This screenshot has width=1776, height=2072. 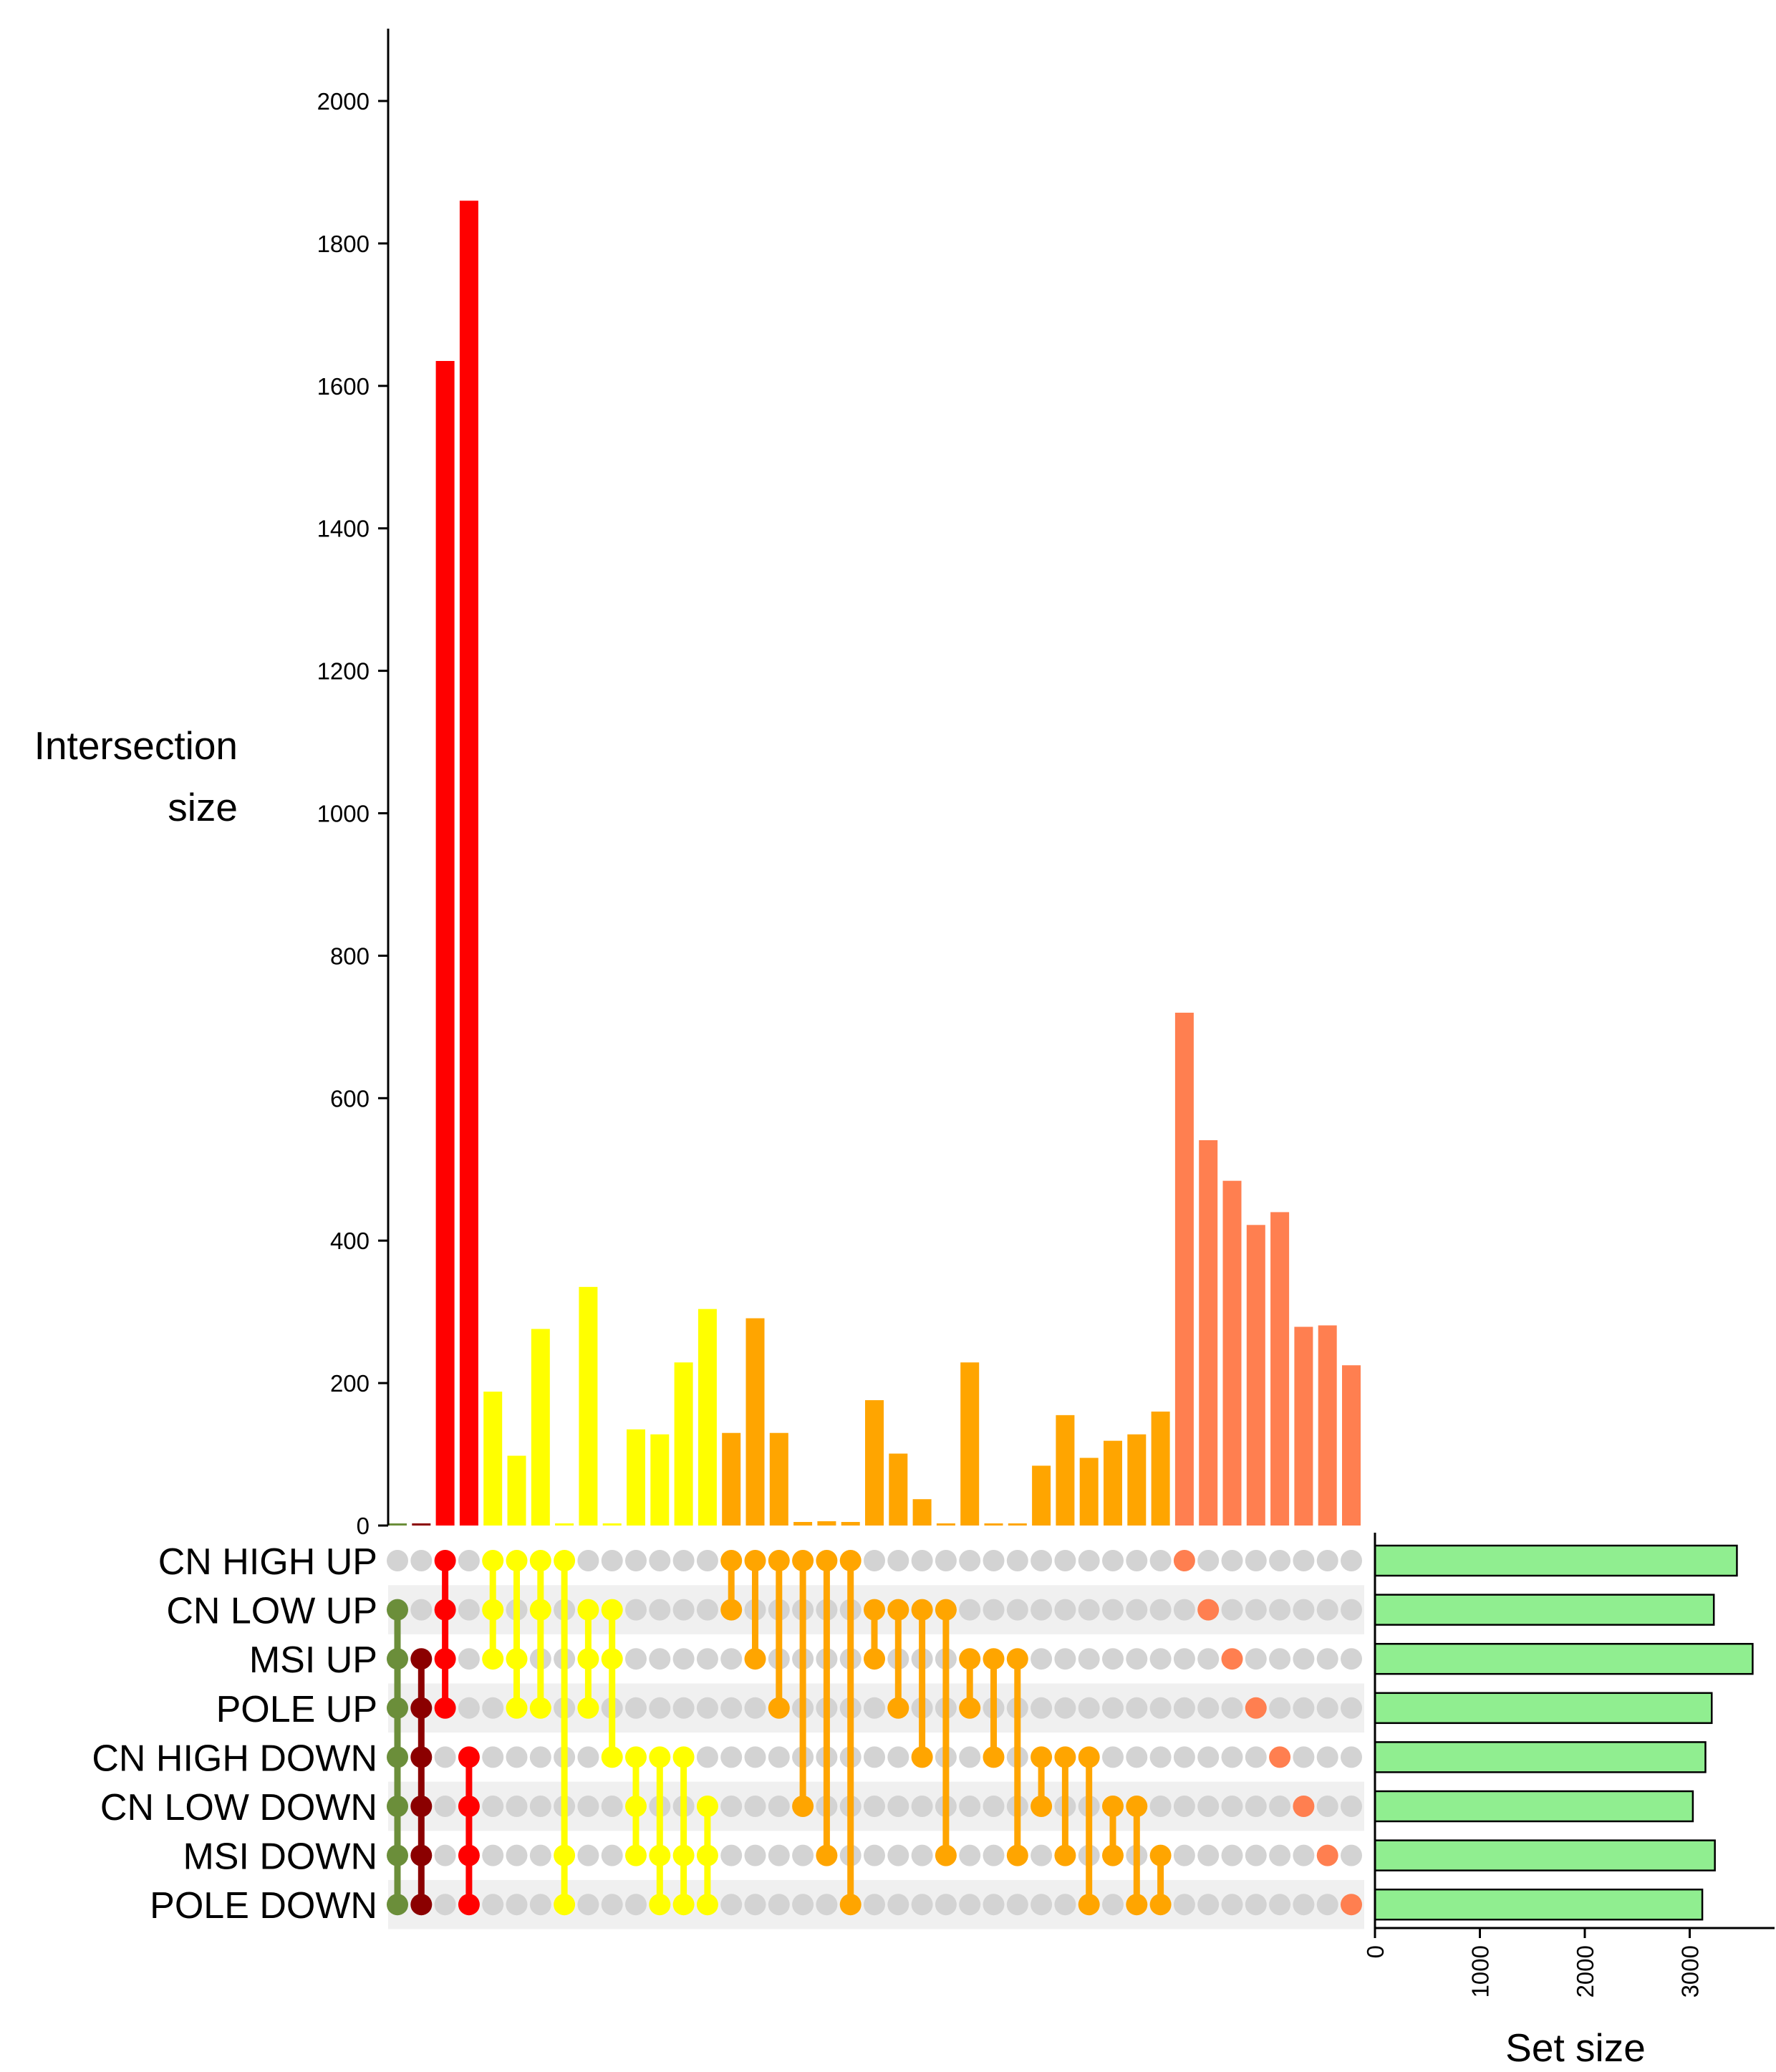 I want to click on y-tick-label: 600, so click(x=350, y=1098).